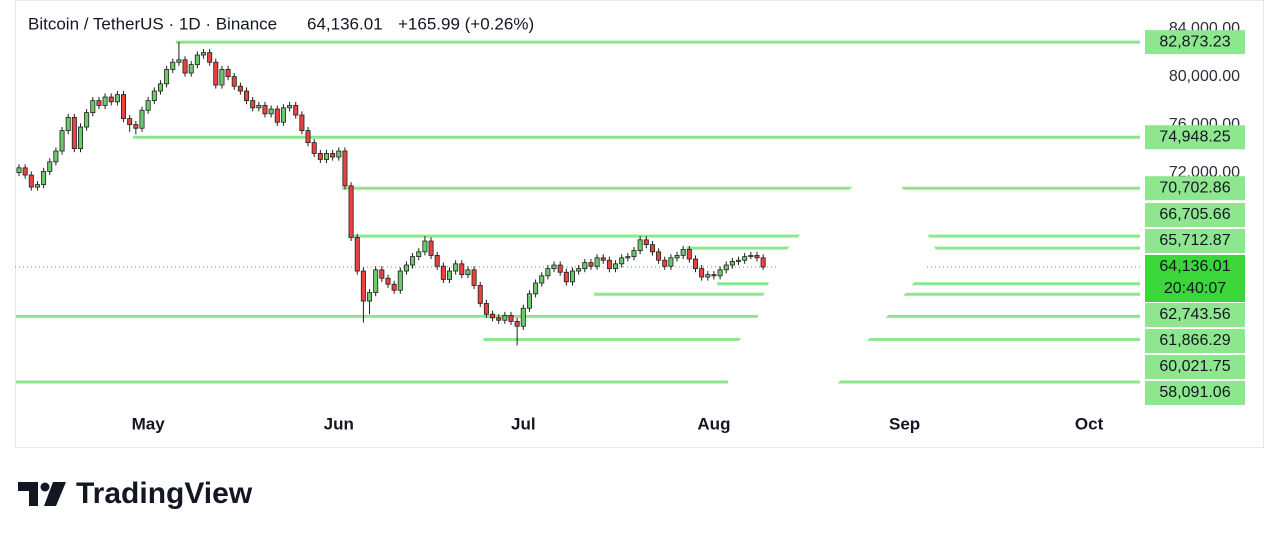 The width and height of the screenshot is (1280, 545). I want to click on level-label: 61,866.29, so click(1194, 340).